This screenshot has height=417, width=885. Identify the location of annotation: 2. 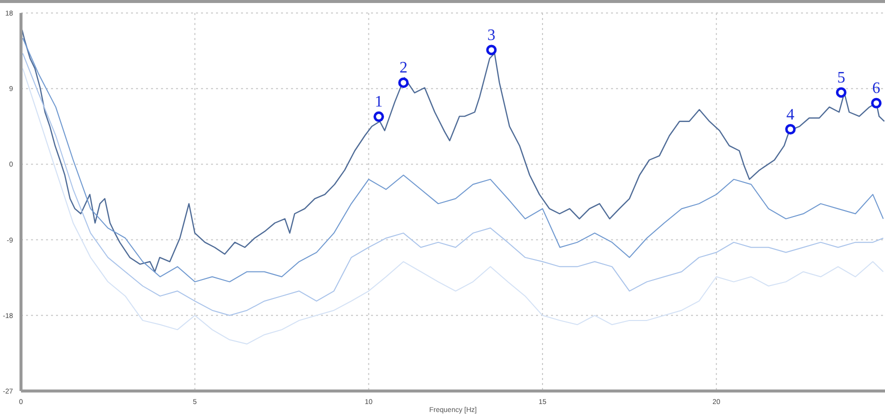
(403, 68).